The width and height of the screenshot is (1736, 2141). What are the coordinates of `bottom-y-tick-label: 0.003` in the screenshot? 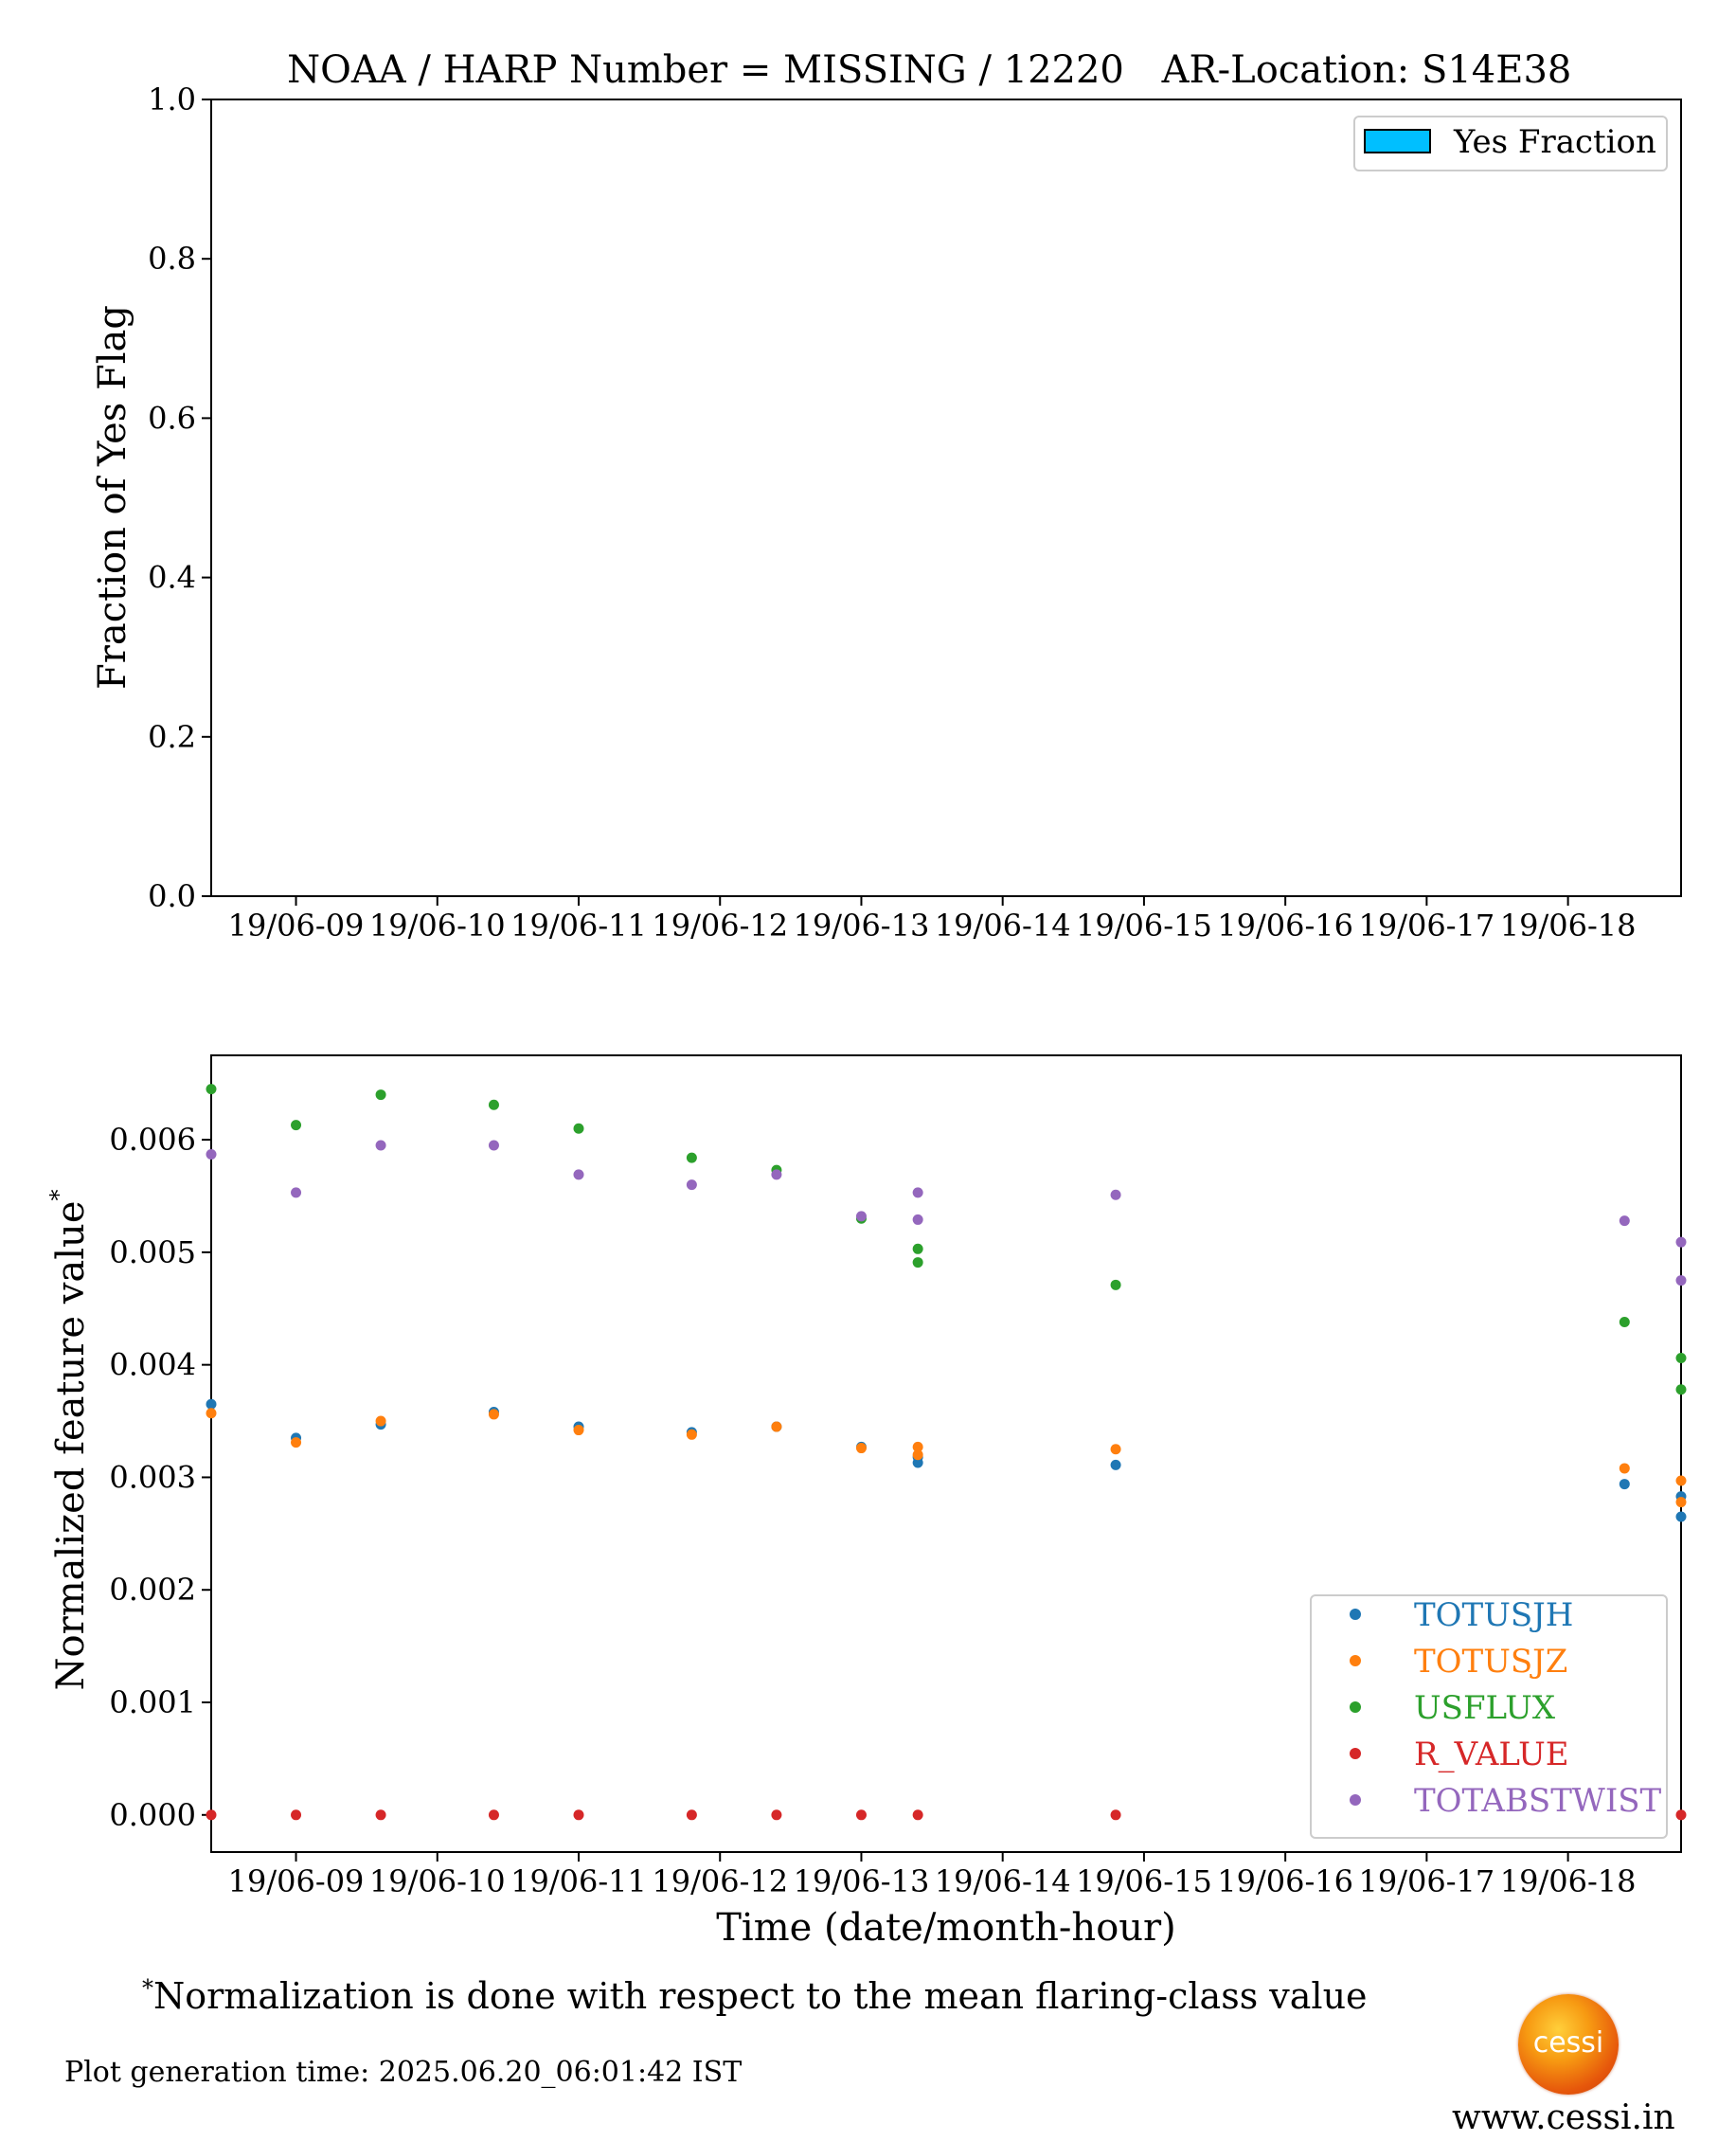 It's located at (152, 1477).